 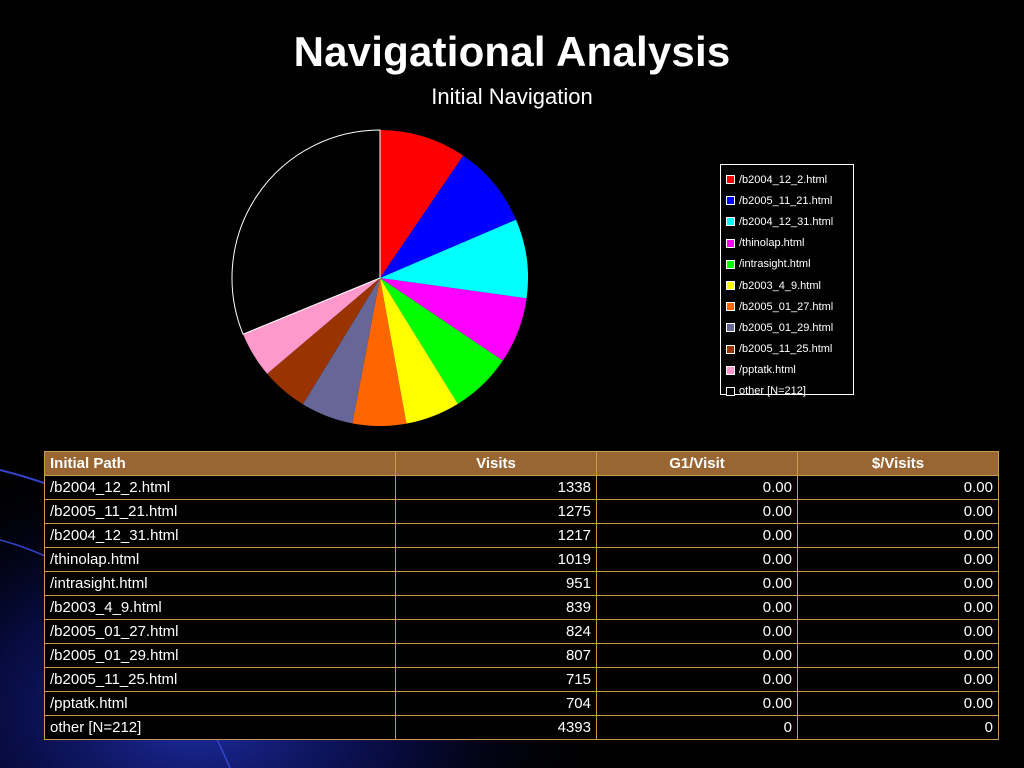 What do you see at coordinates (220, 679) in the screenshot?
I see `cell-initial-path: /b2005_11_25.html` at bounding box center [220, 679].